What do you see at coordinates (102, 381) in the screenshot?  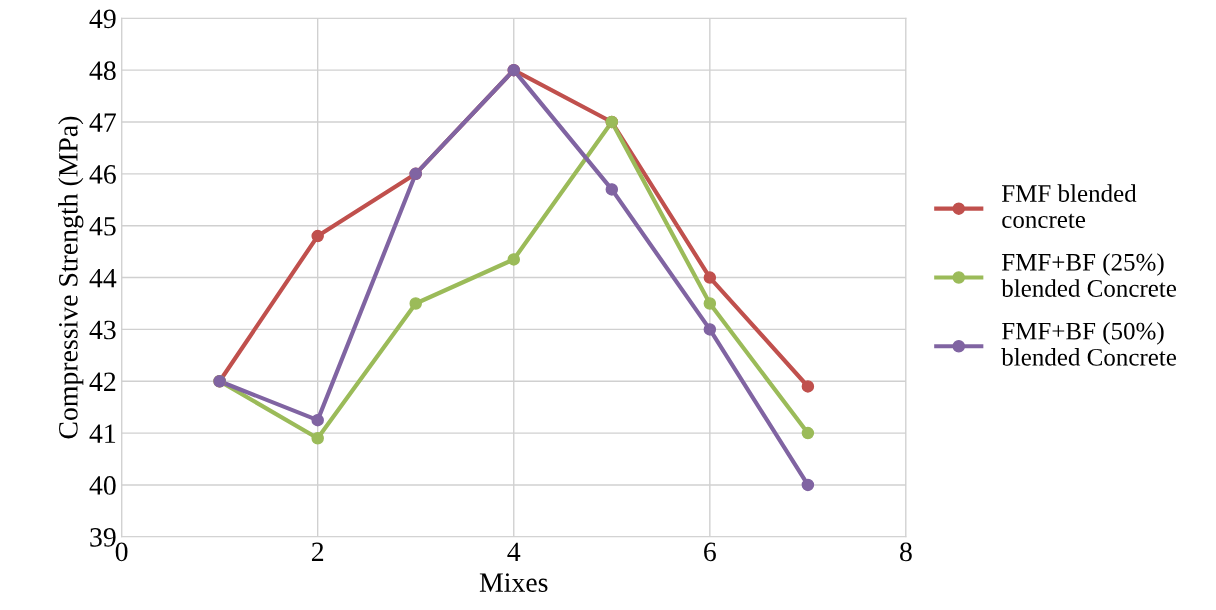 I see `y-tick-label: 42` at bounding box center [102, 381].